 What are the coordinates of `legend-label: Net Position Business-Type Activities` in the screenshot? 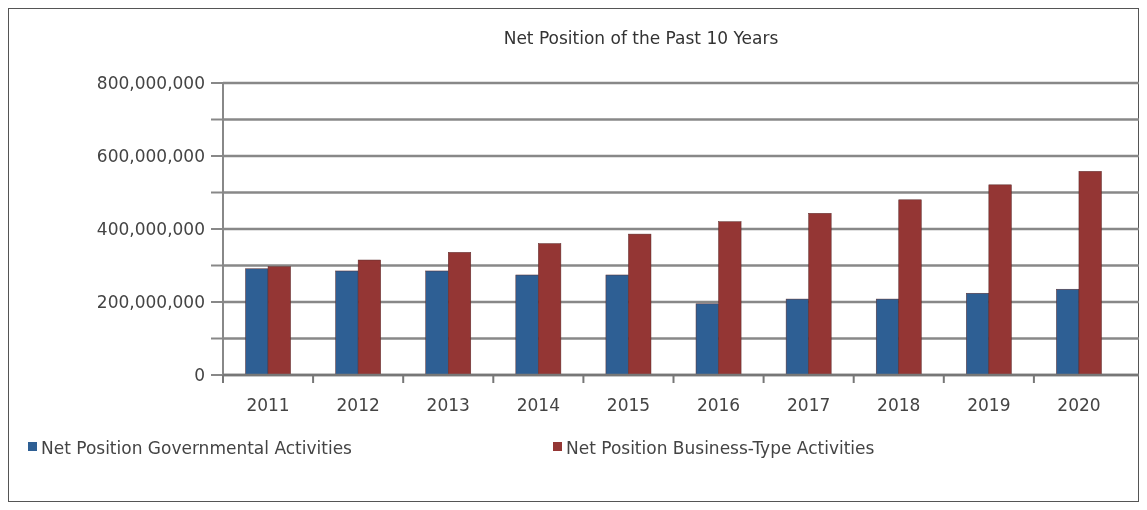 It's located at (720, 447).